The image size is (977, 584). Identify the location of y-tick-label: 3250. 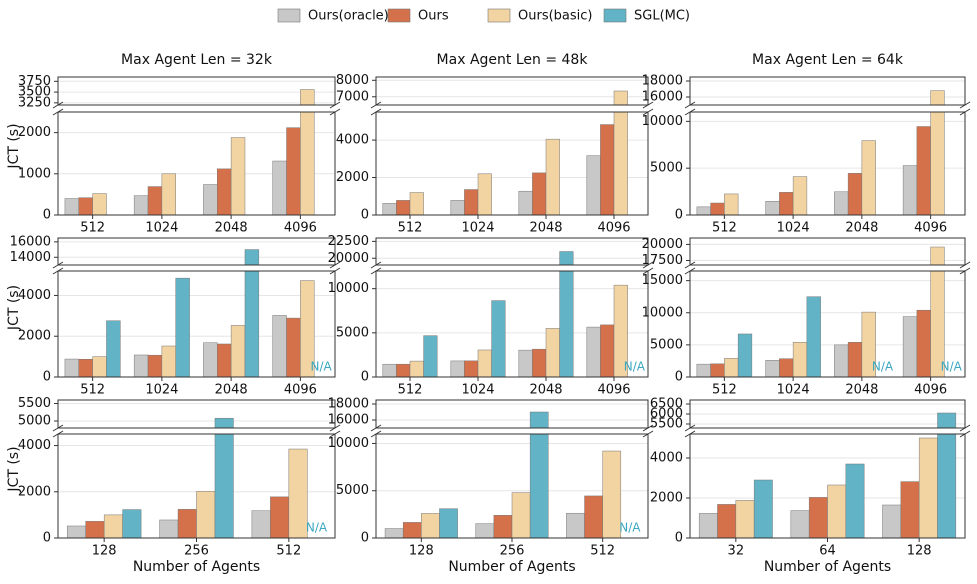
(34, 102).